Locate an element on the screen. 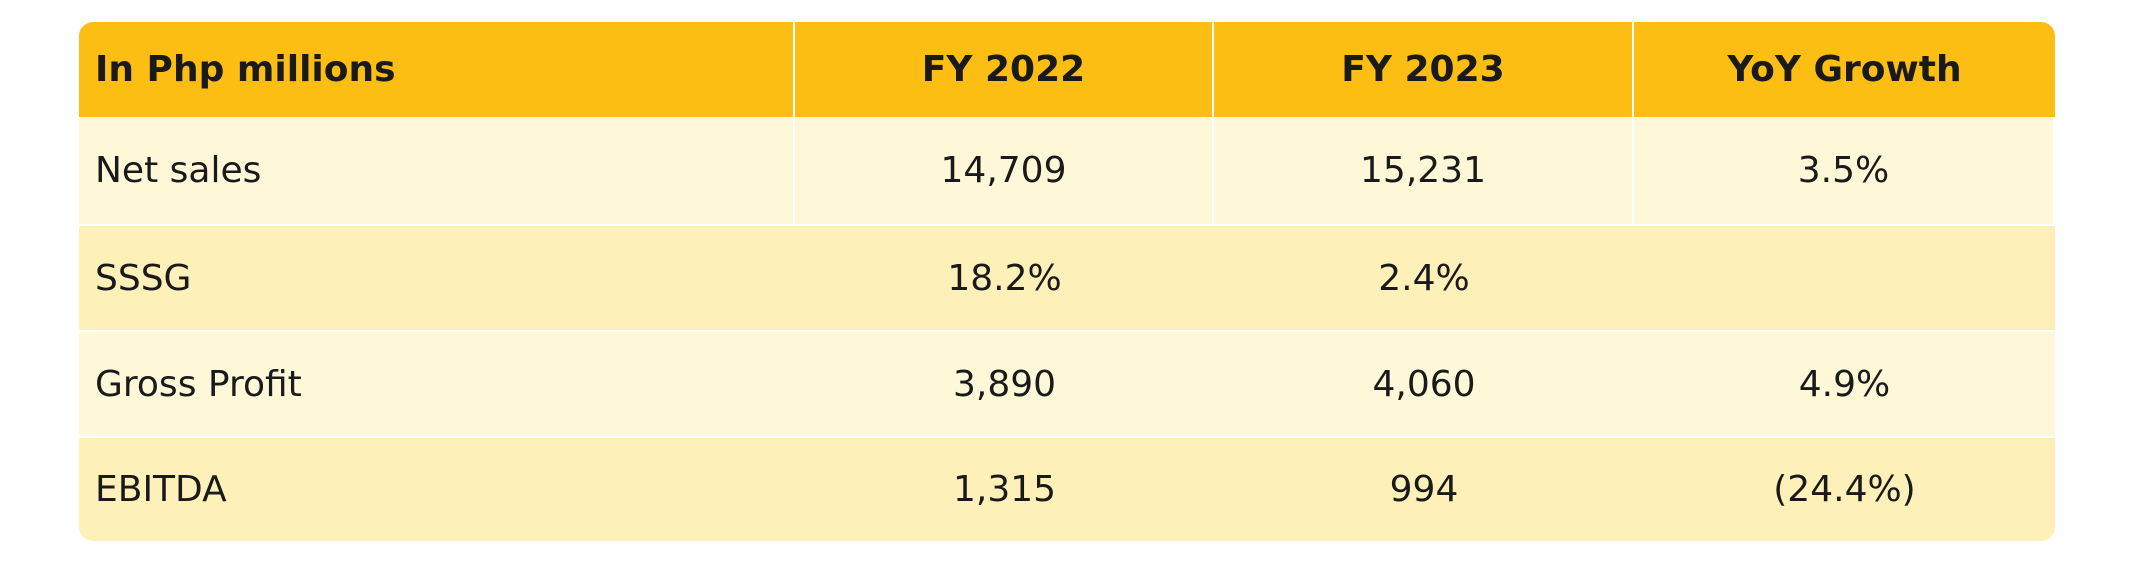 This screenshot has height=563, width=2133. row-label: SSSG is located at coordinates (437, 277).